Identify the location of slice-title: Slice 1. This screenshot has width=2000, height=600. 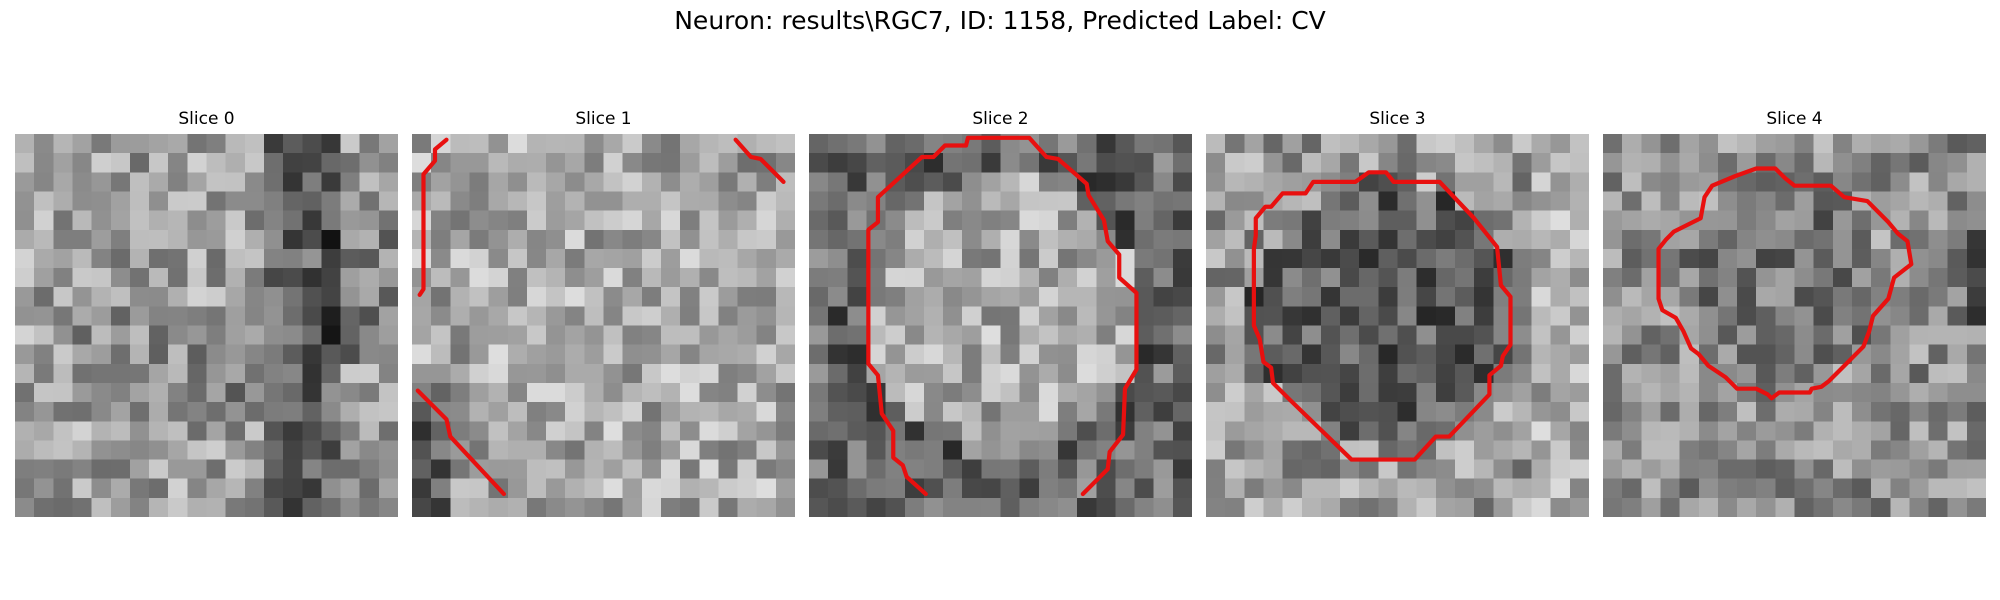
(603, 119).